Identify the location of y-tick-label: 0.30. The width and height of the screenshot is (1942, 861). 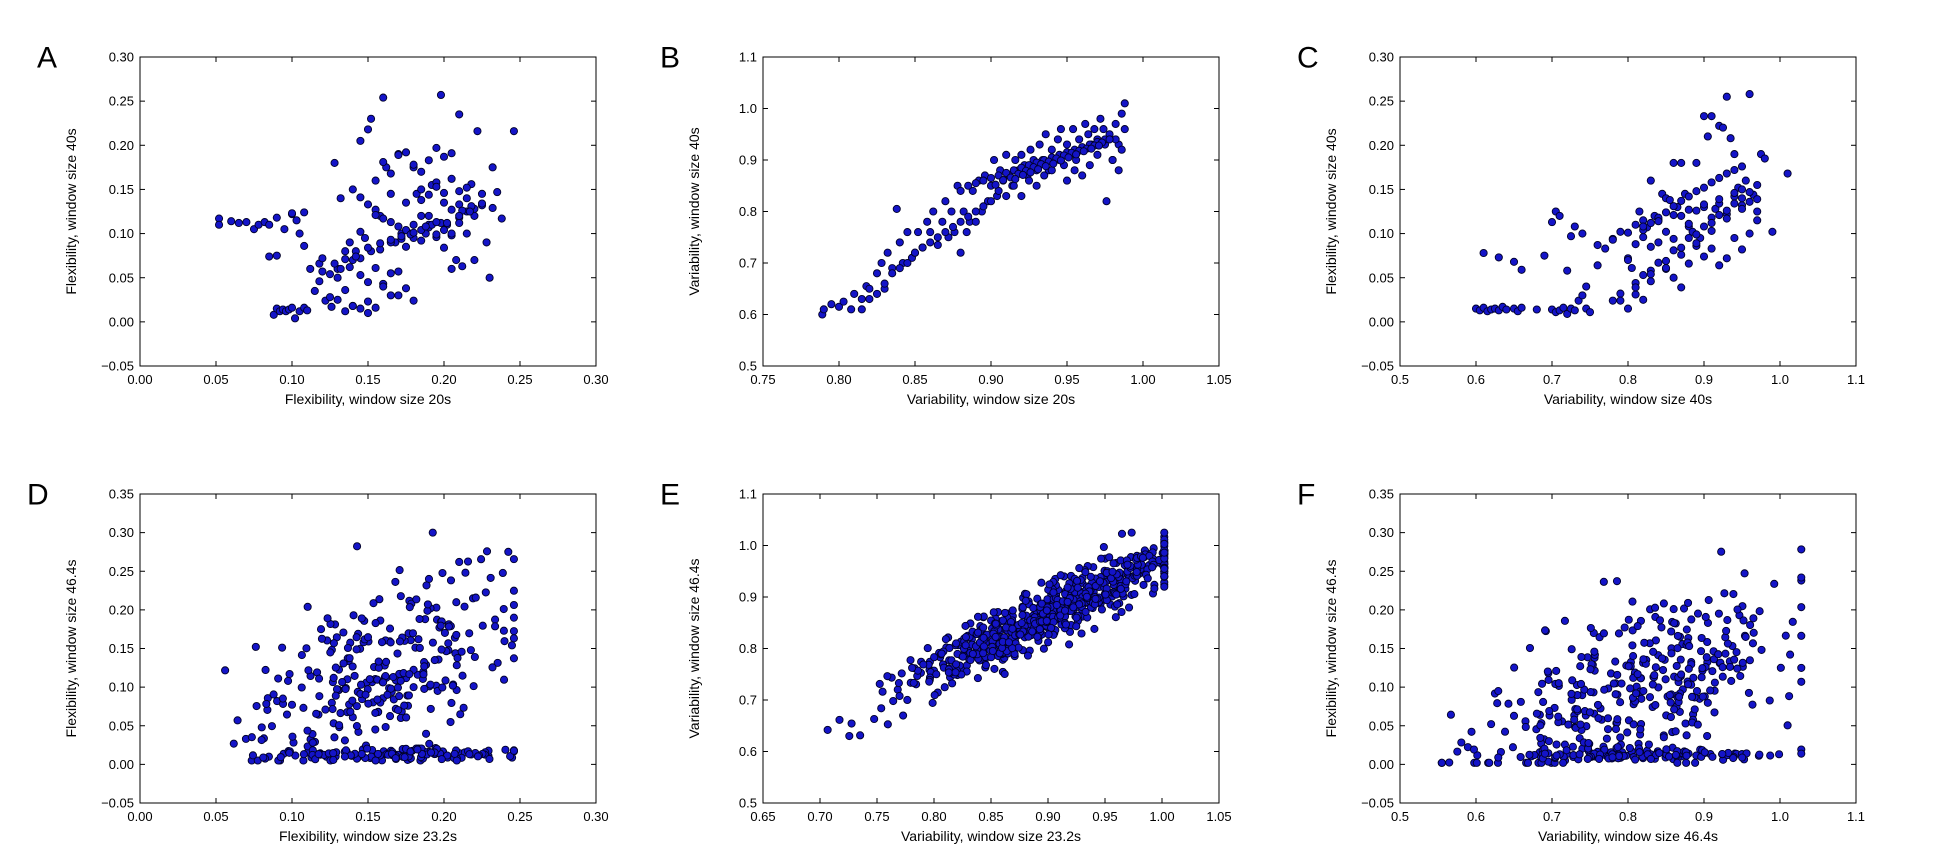
(121, 532).